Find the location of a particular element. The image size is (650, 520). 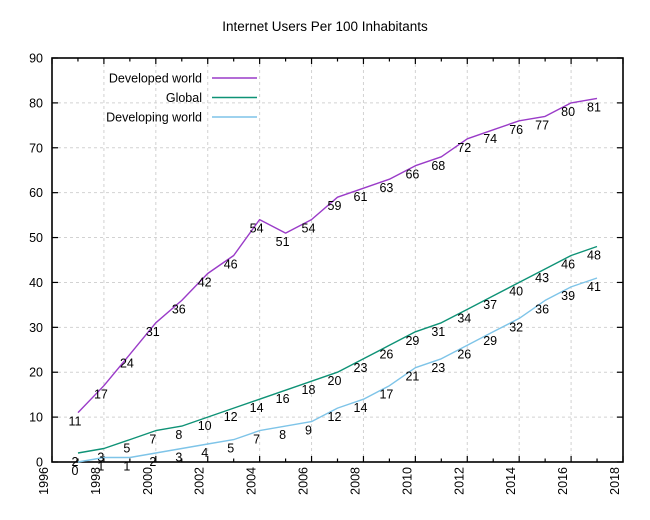

data-point-label-developed-world: 81 is located at coordinates (594, 107).